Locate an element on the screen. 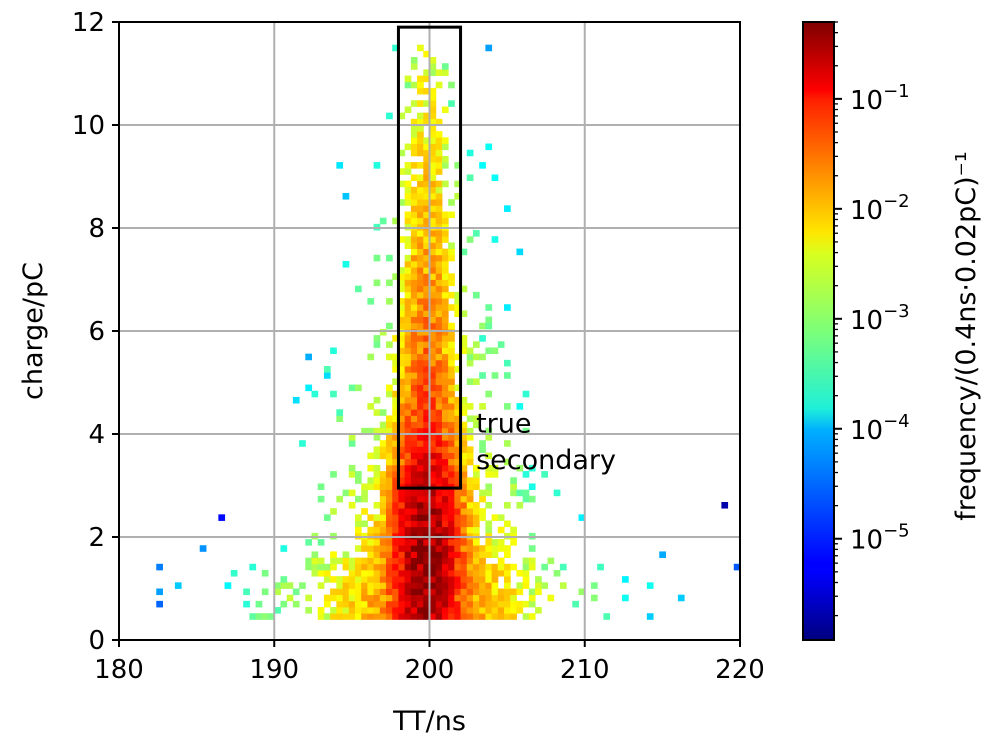 The width and height of the screenshot is (997, 748). colorbar-tick-label: 10−4 is located at coordinates (880, 428).